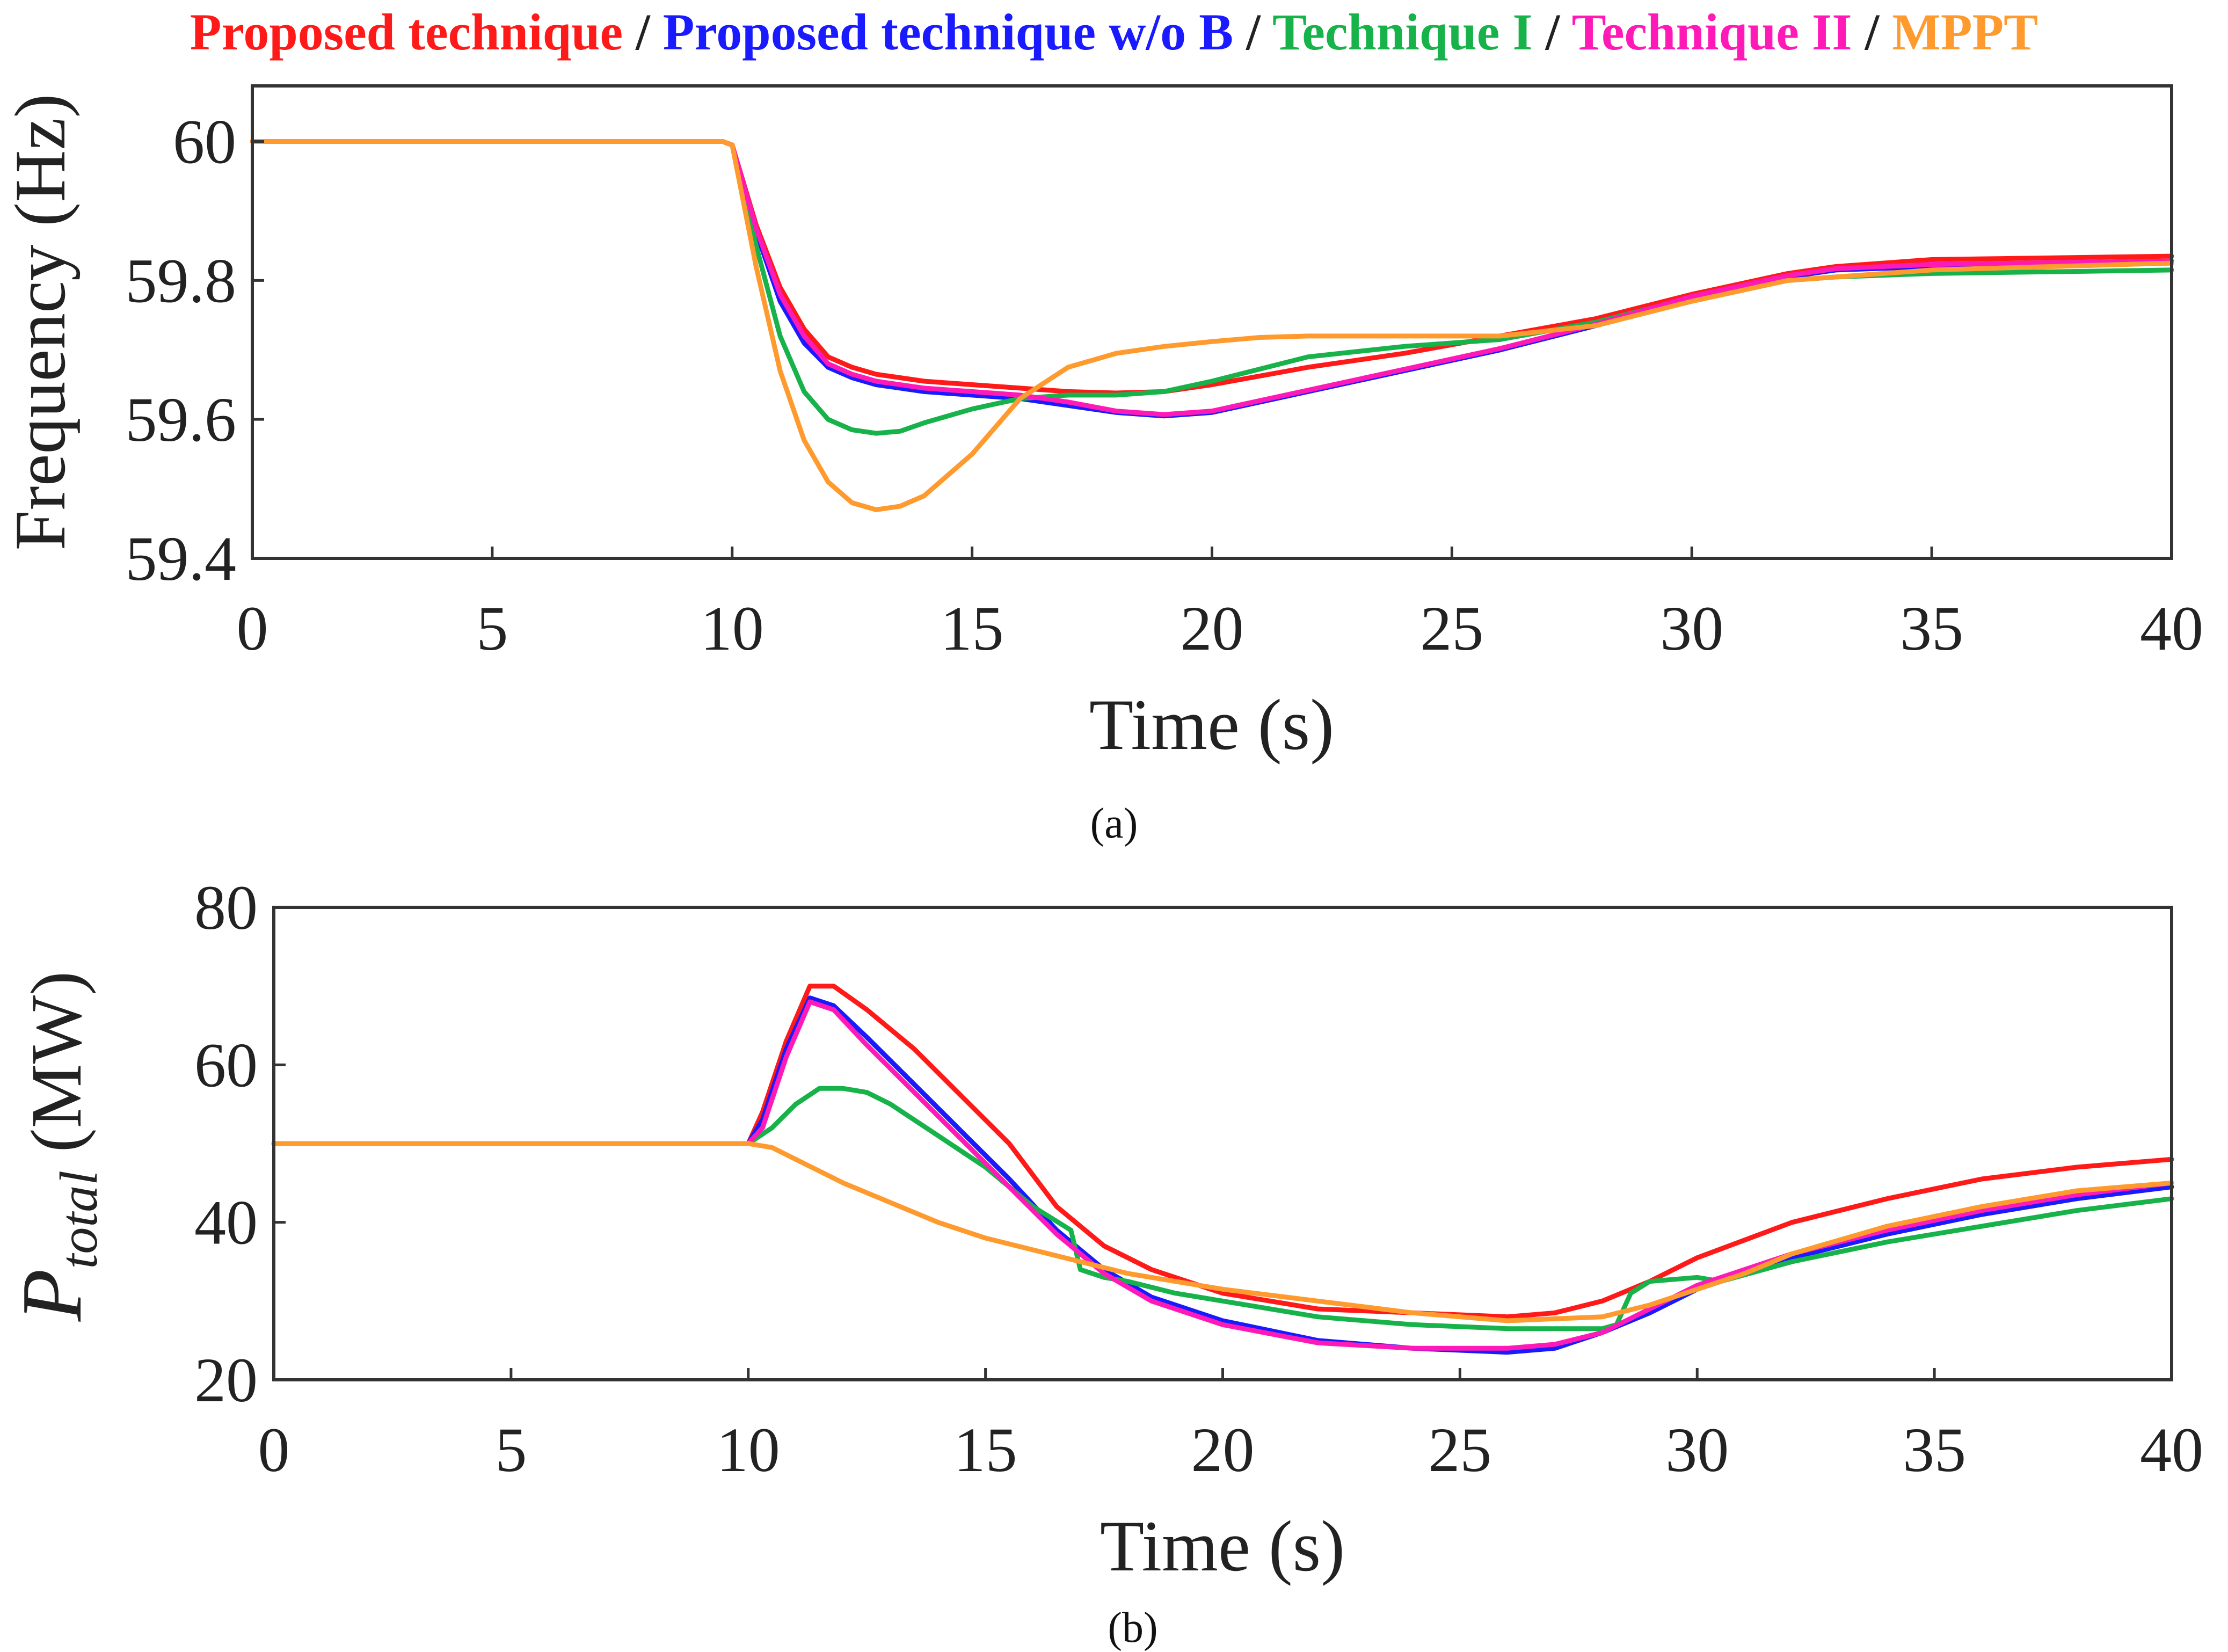  What do you see at coordinates (1965, 32) in the screenshot?
I see `legend-entry-mppt: MPPT` at bounding box center [1965, 32].